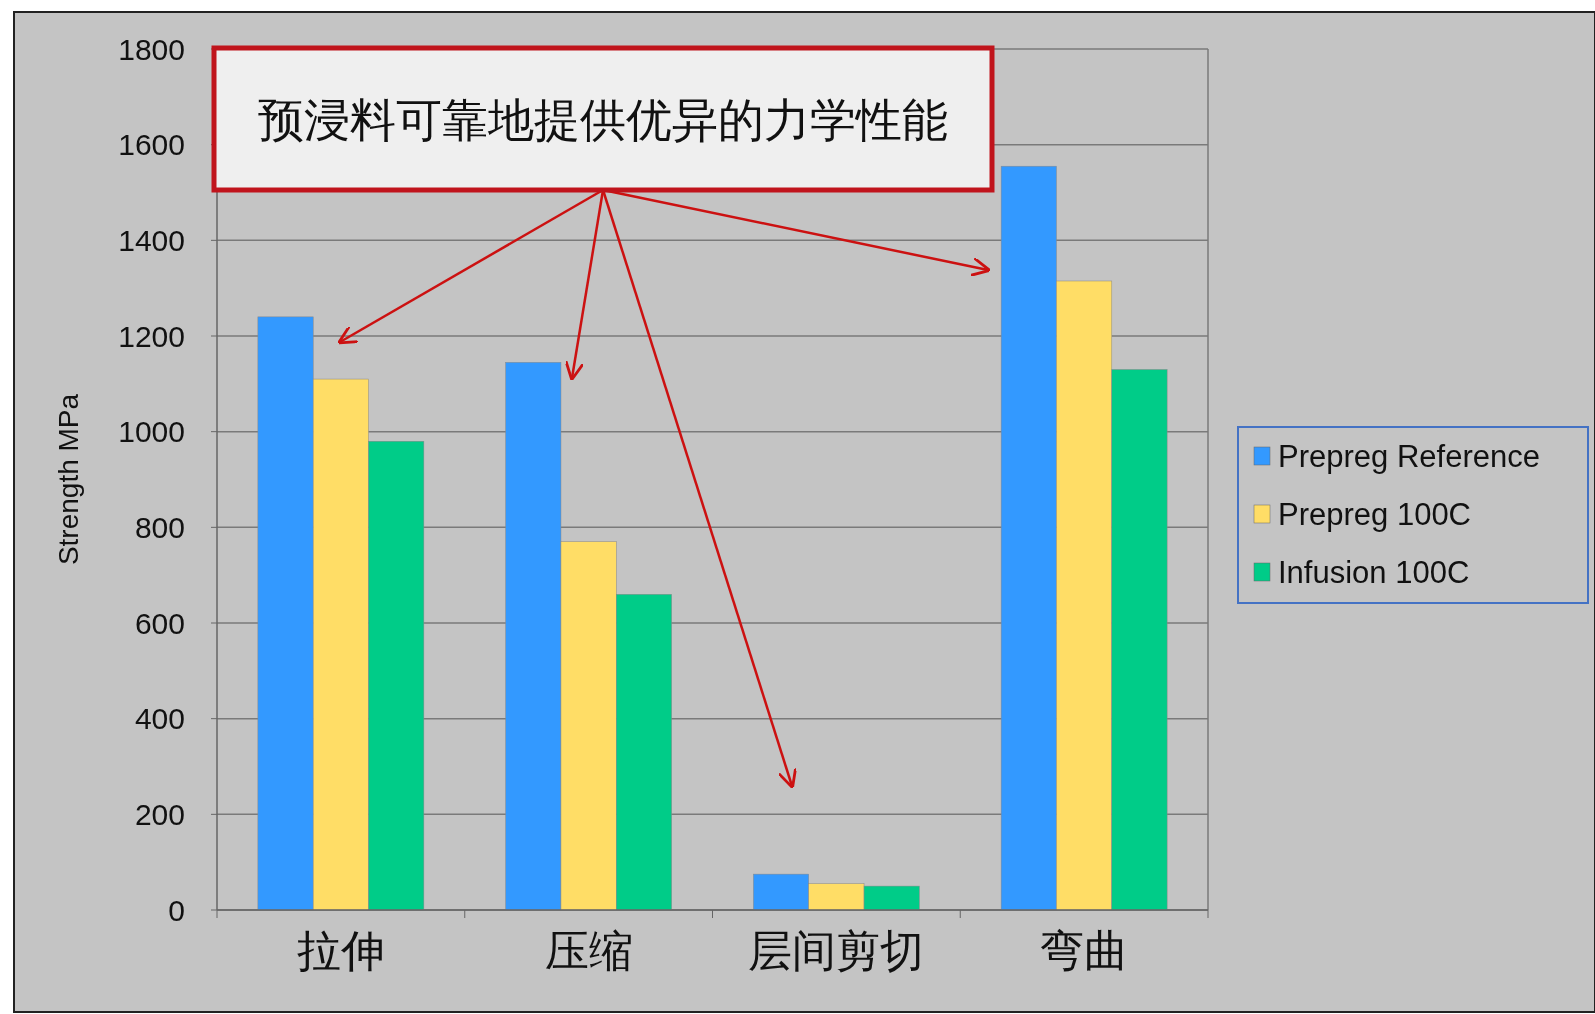  I want to click on y-tick-label: 800, so click(159, 527).